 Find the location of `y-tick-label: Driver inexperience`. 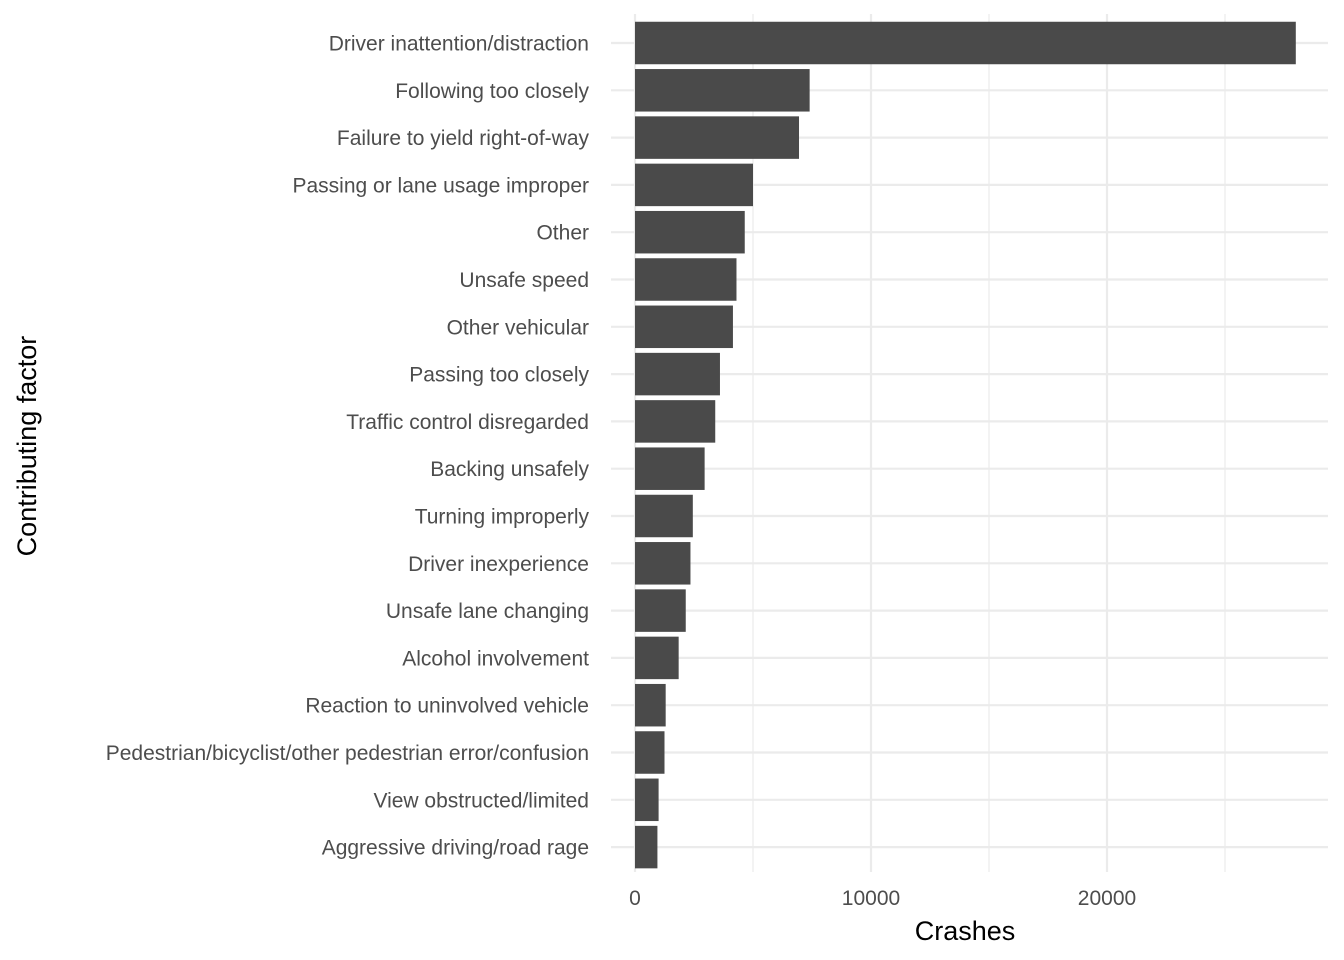

y-tick-label: Driver inexperience is located at coordinates (498, 564).